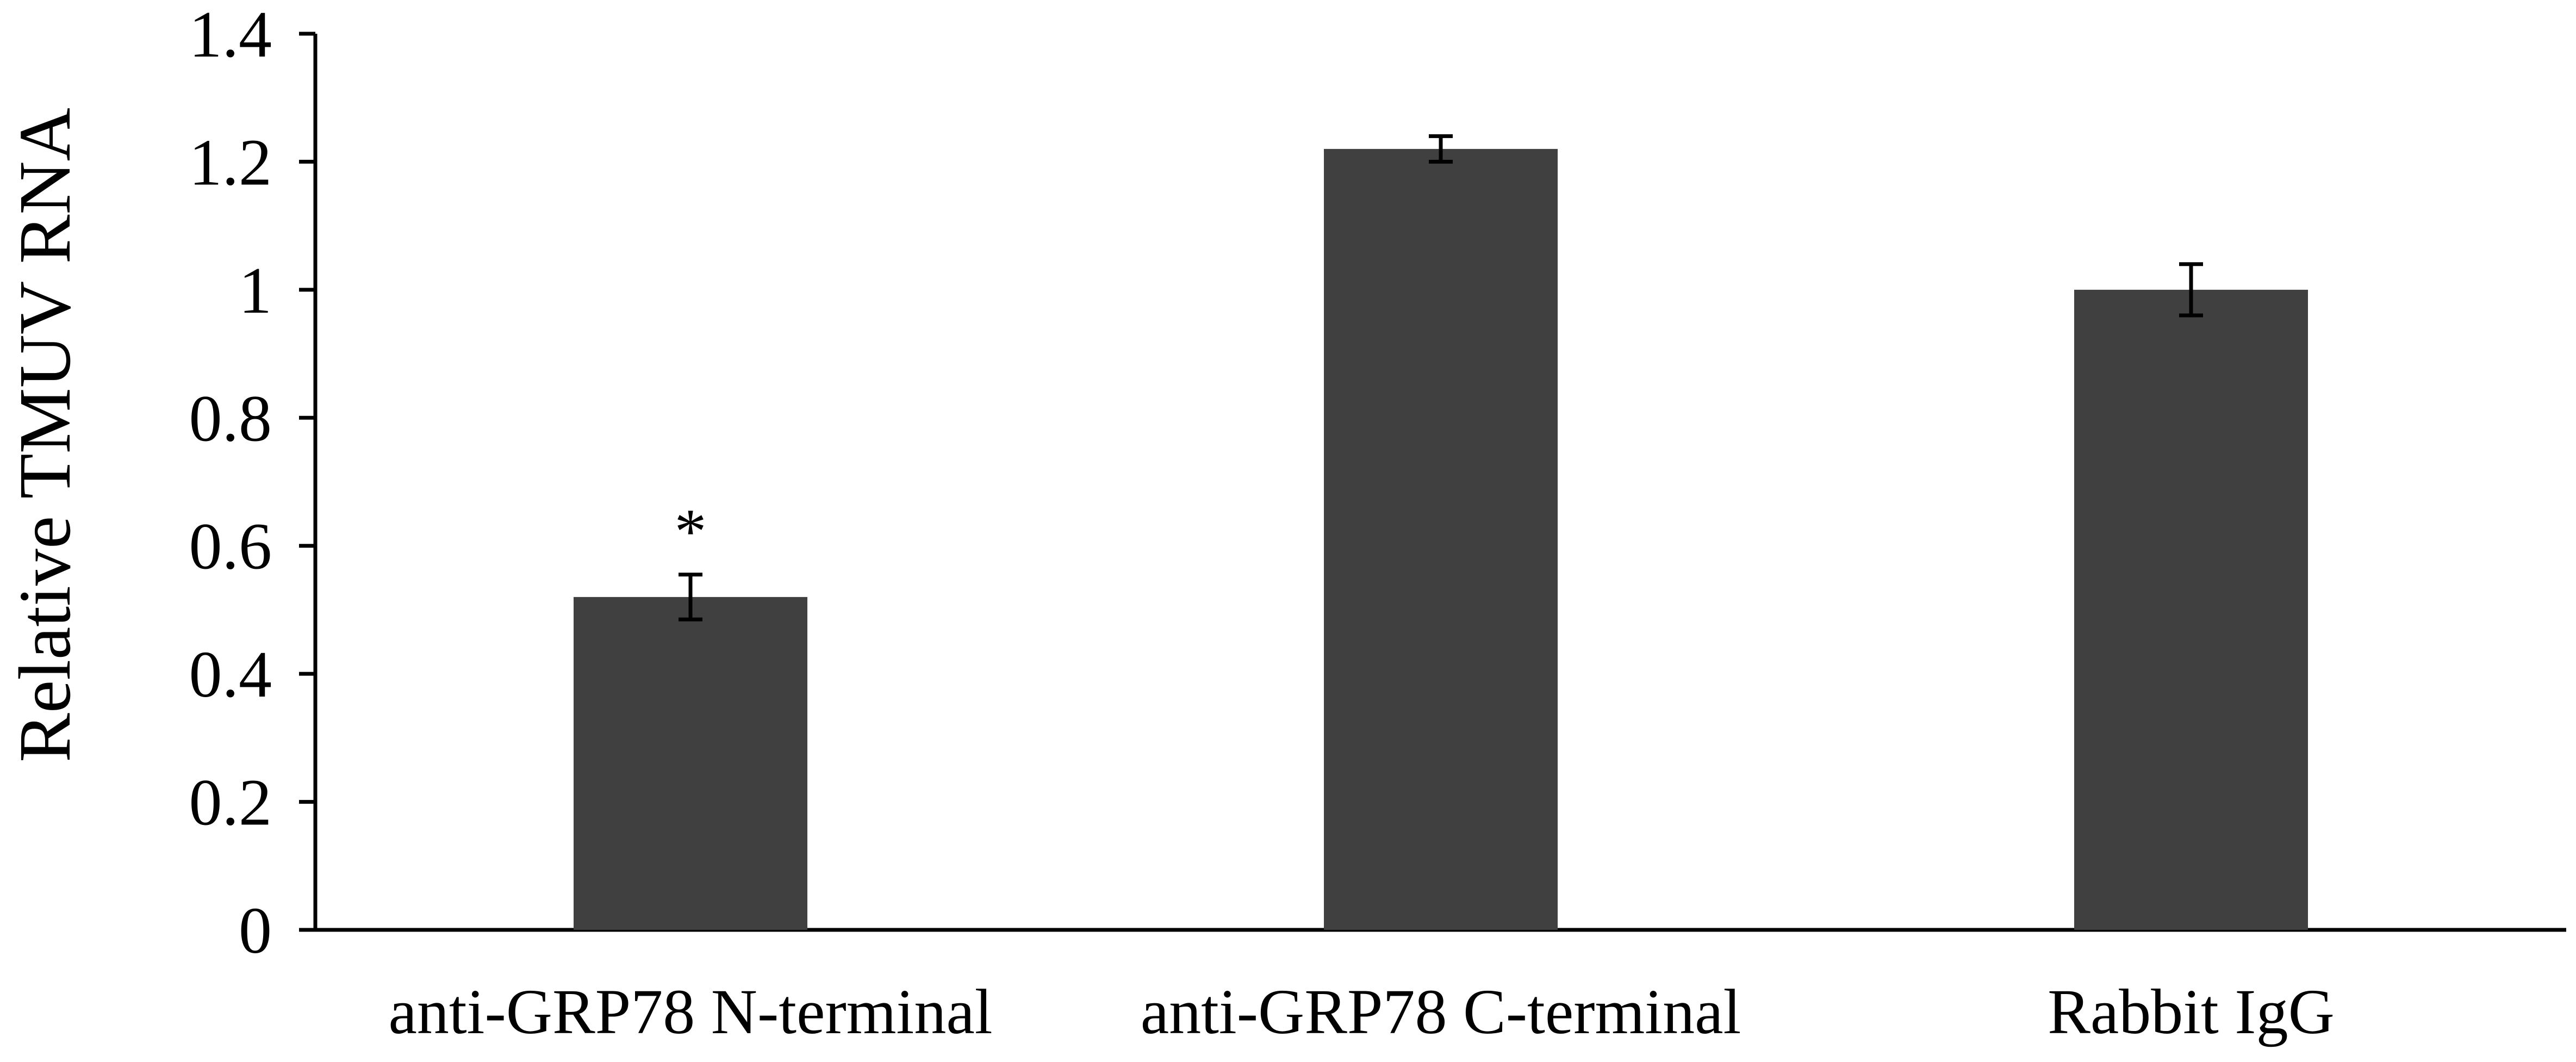 The height and width of the screenshot is (1062, 2576). Describe the element at coordinates (2191, 1011) in the screenshot. I see `x-tick-label: Rabbit IgG` at that location.